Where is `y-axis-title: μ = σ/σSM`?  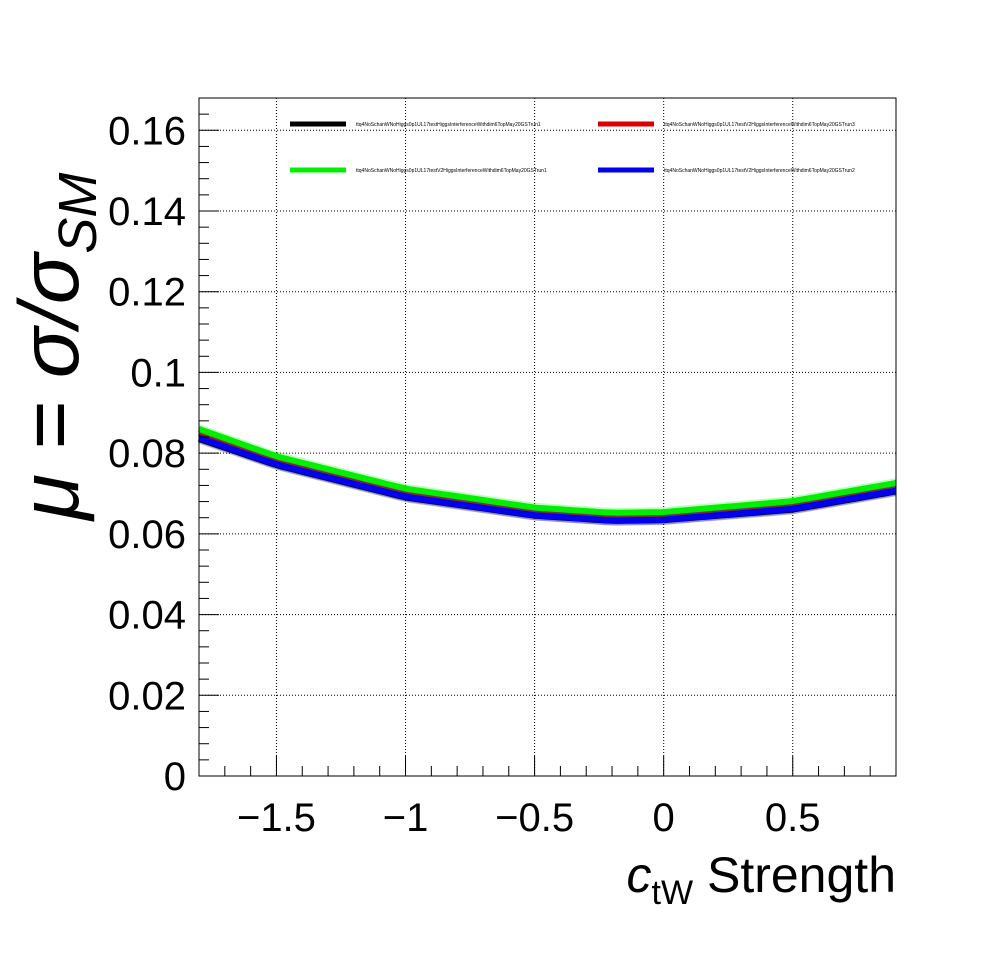 y-axis-title: μ = σ/σSM is located at coordinates (55, 347).